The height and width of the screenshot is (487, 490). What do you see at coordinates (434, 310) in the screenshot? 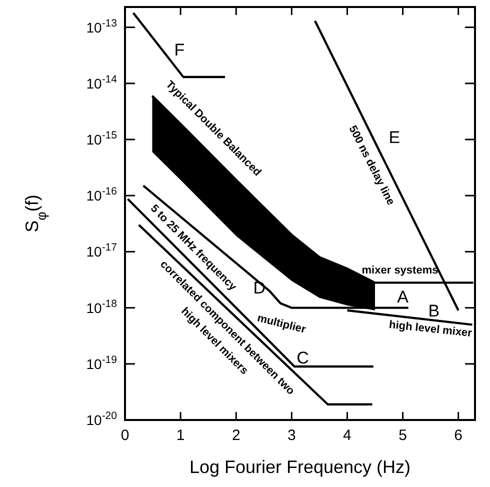
I see `annotation: B` at bounding box center [434, 310].